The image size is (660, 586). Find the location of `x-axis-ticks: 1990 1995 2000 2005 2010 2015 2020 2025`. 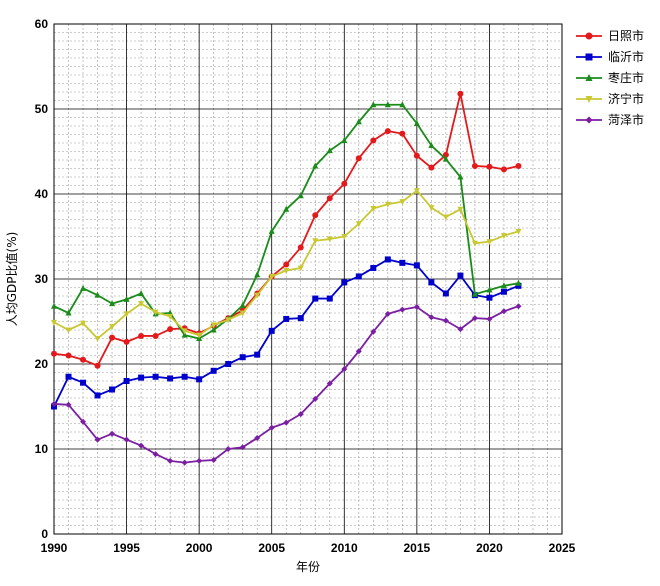

x-axis-ticks: 1990 1995 2000 2005 2010 2015 2020 2025 is located at coordinates (308, 548).